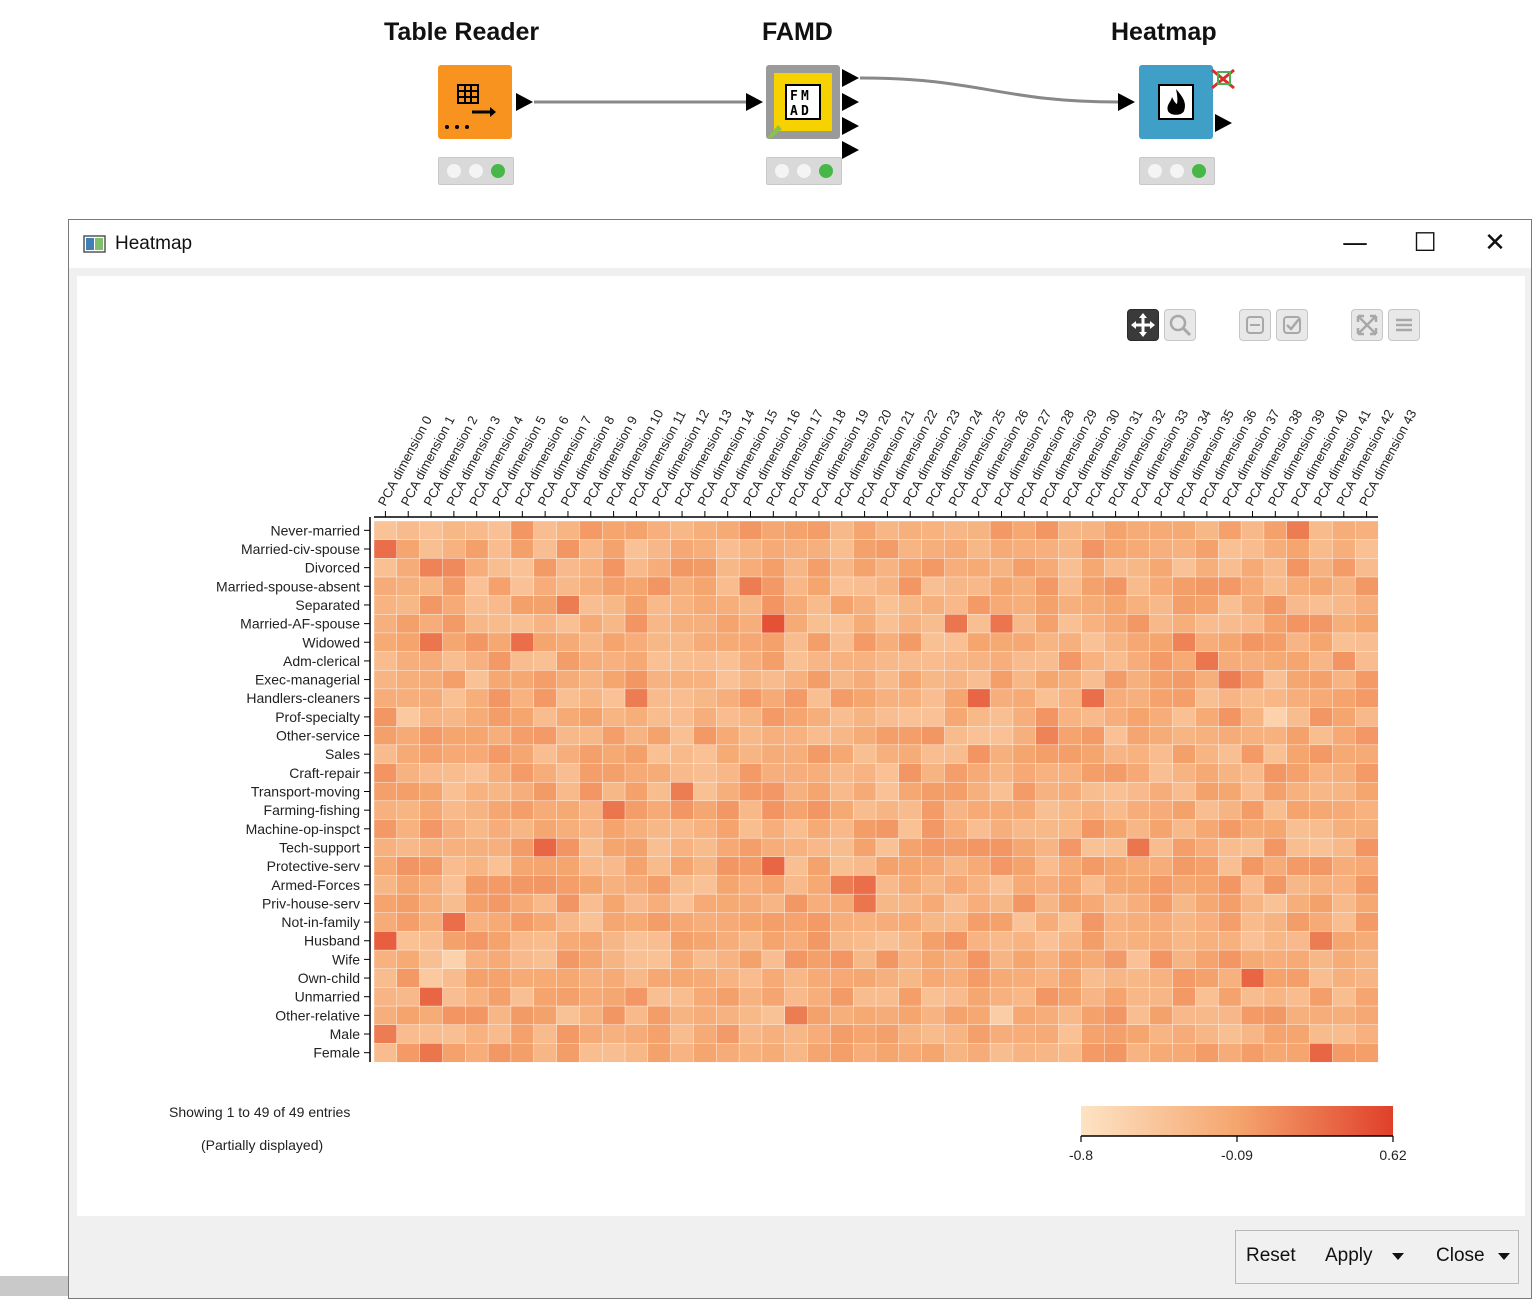  What do you see at coordinates (1143, 325) in the screenshot?
I see `pan-button` at bounding box center [1143, 325].